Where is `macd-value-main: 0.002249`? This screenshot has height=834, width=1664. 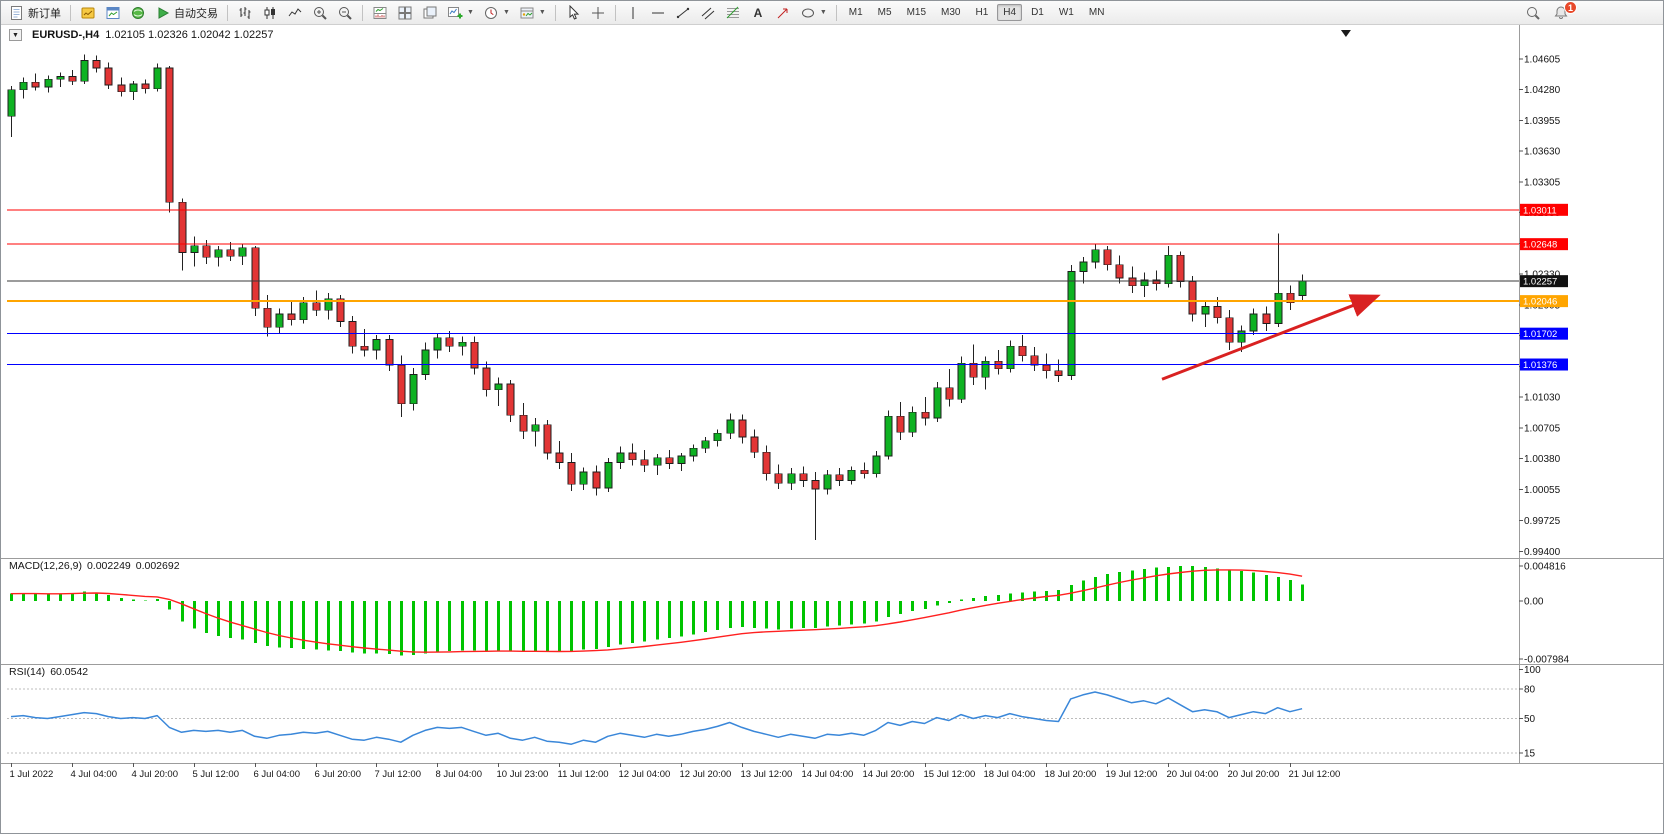 macd-value-main: 0.002249 is located at coordinates (108, 566).